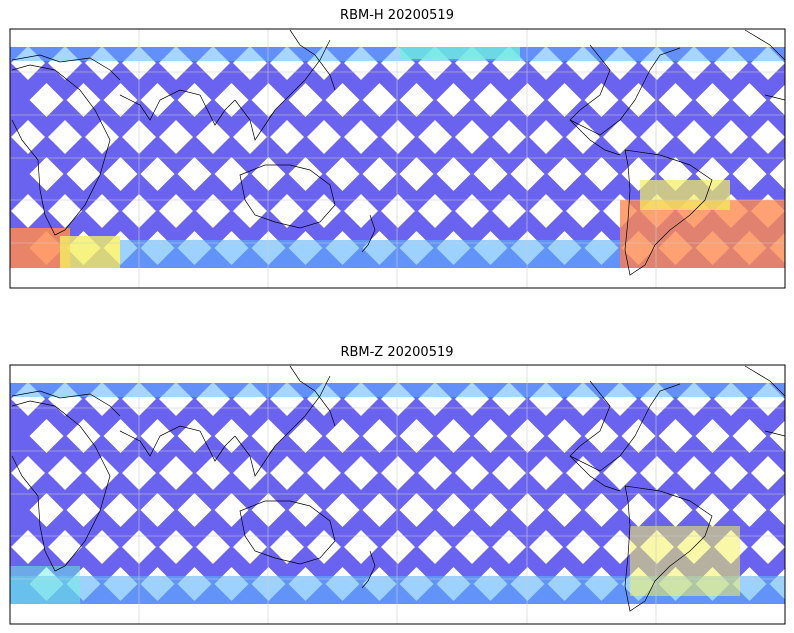 This screenshot has width=794, height=633. Describe the element at coordinates (397, 352) in the screenshot. I see `panel-title-rbm-z: RBM-Z 20200519` at that location.